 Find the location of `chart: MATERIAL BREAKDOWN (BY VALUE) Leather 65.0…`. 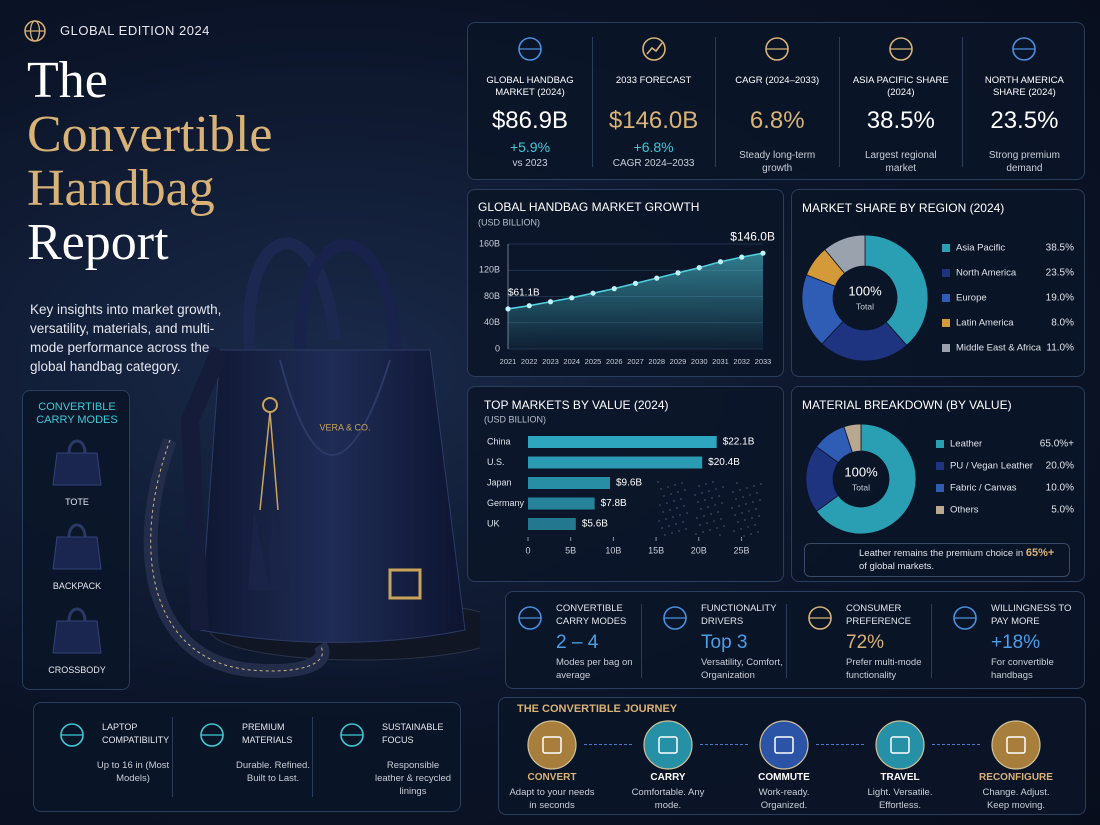

chart: MATERIAL BREAKDOWN (BY VALUE) Leather 65.0… is located at coordinates (938, 466).